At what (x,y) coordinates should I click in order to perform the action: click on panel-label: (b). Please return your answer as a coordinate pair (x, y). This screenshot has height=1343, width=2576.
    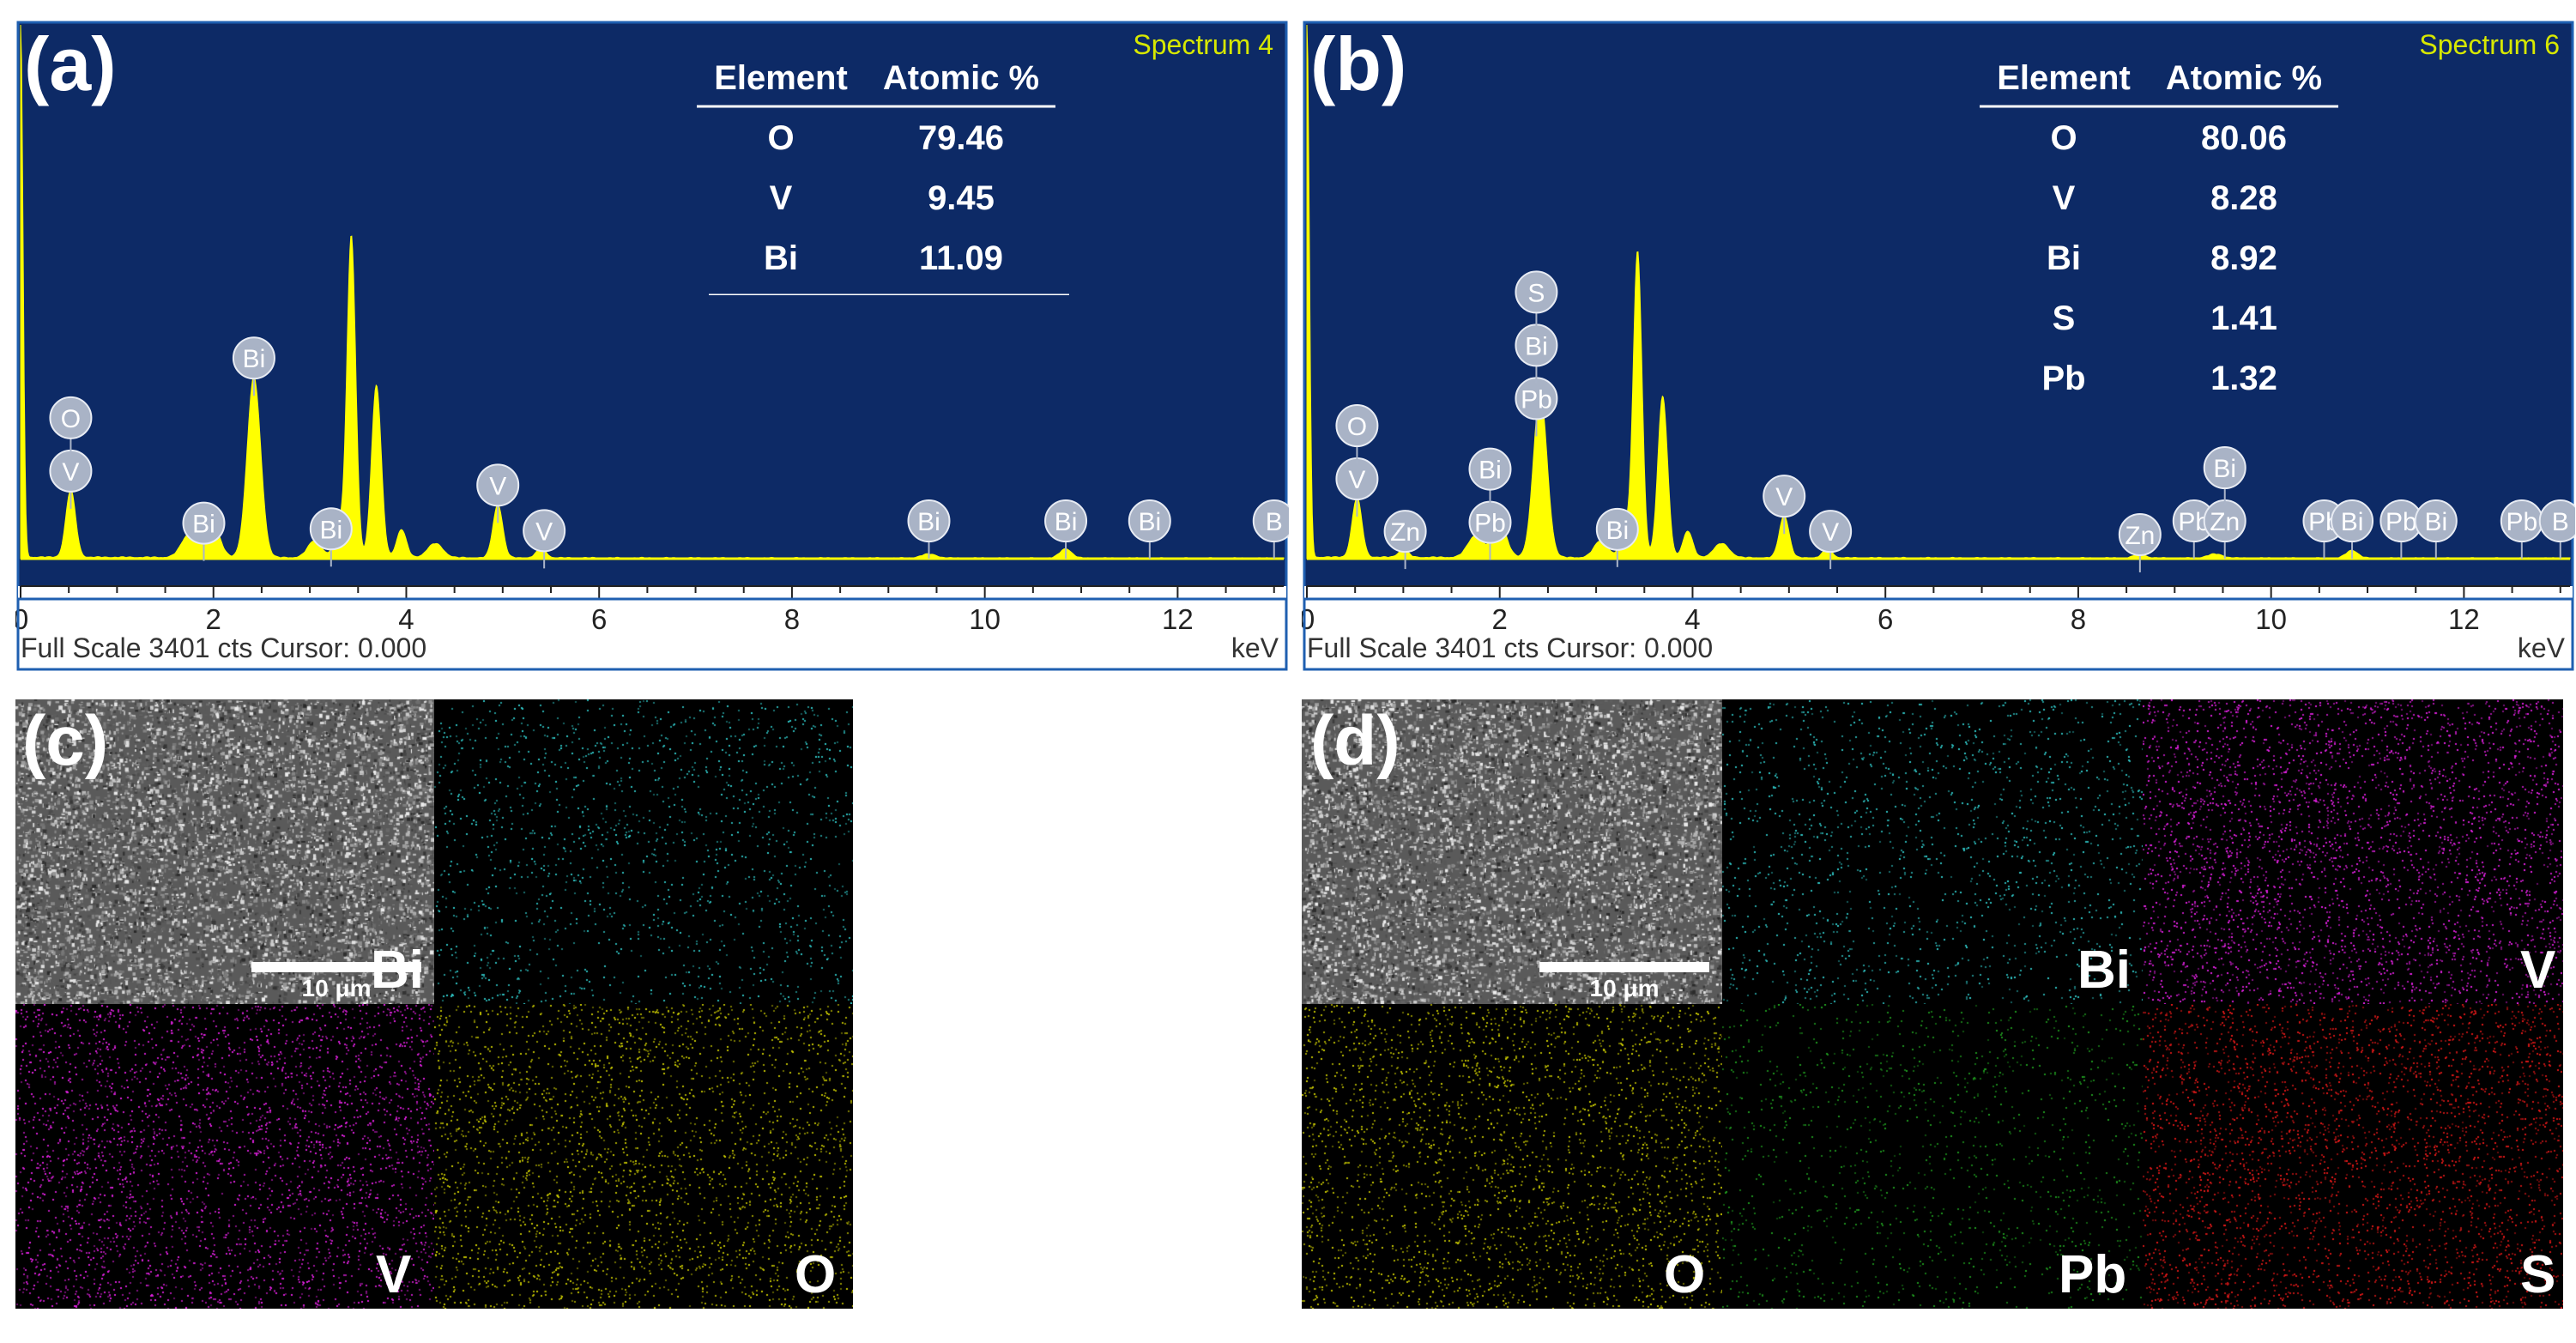
    Looking at the image, I should click on (1358, 63).